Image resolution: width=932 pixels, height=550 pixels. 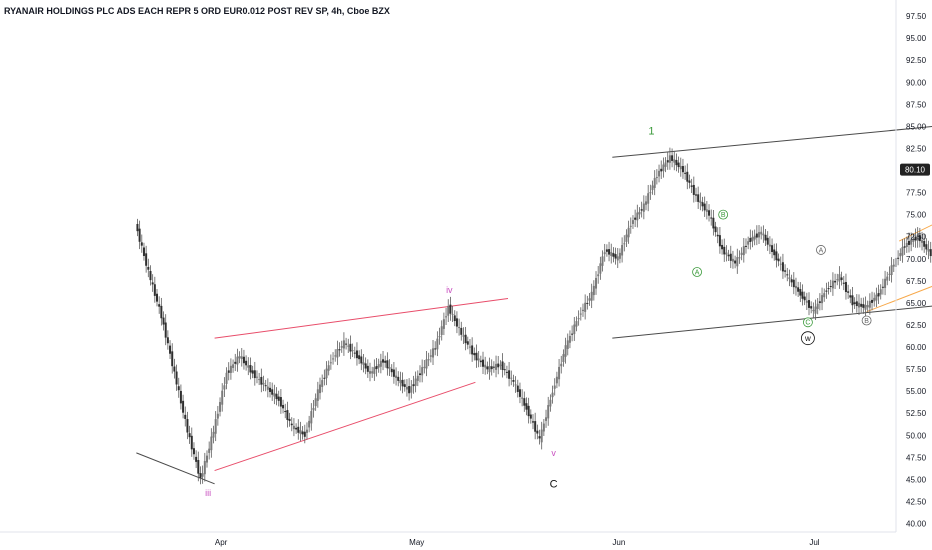 What do you see at coordinates (821, 250) in the screenshot?
I see `wave-label: A` at bounding box center [821, 250].